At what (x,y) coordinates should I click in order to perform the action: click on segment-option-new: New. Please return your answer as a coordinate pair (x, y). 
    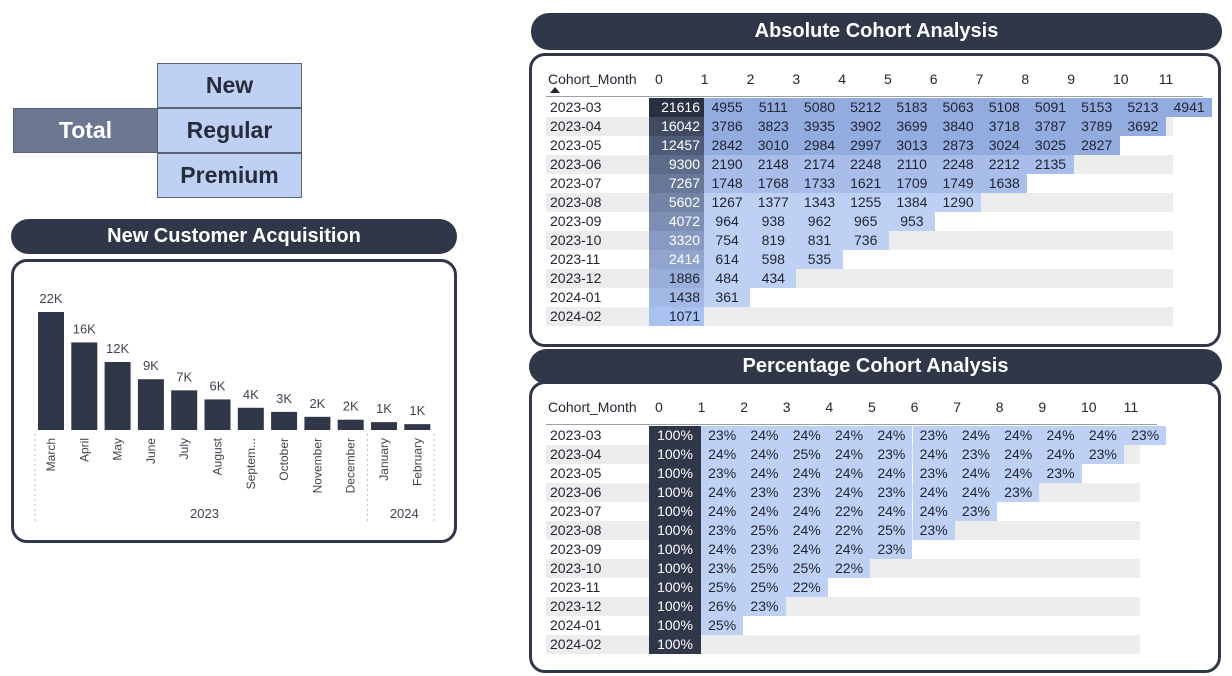
    Looking at the image, I should click on (229, 85).